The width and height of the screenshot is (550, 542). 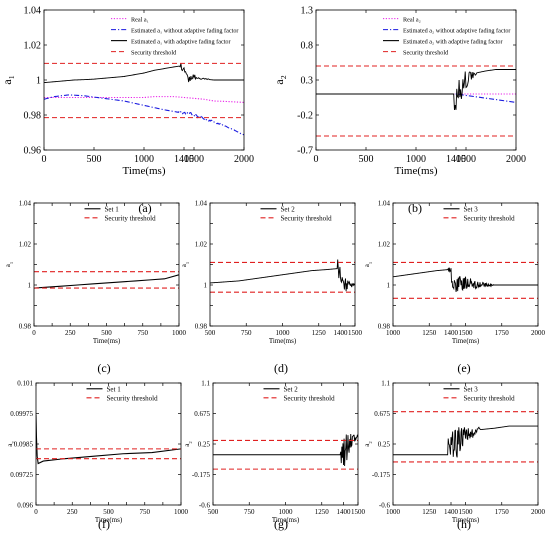 I want to click on x-tick-label-e-5: 2000, so click(x=538, y=333).